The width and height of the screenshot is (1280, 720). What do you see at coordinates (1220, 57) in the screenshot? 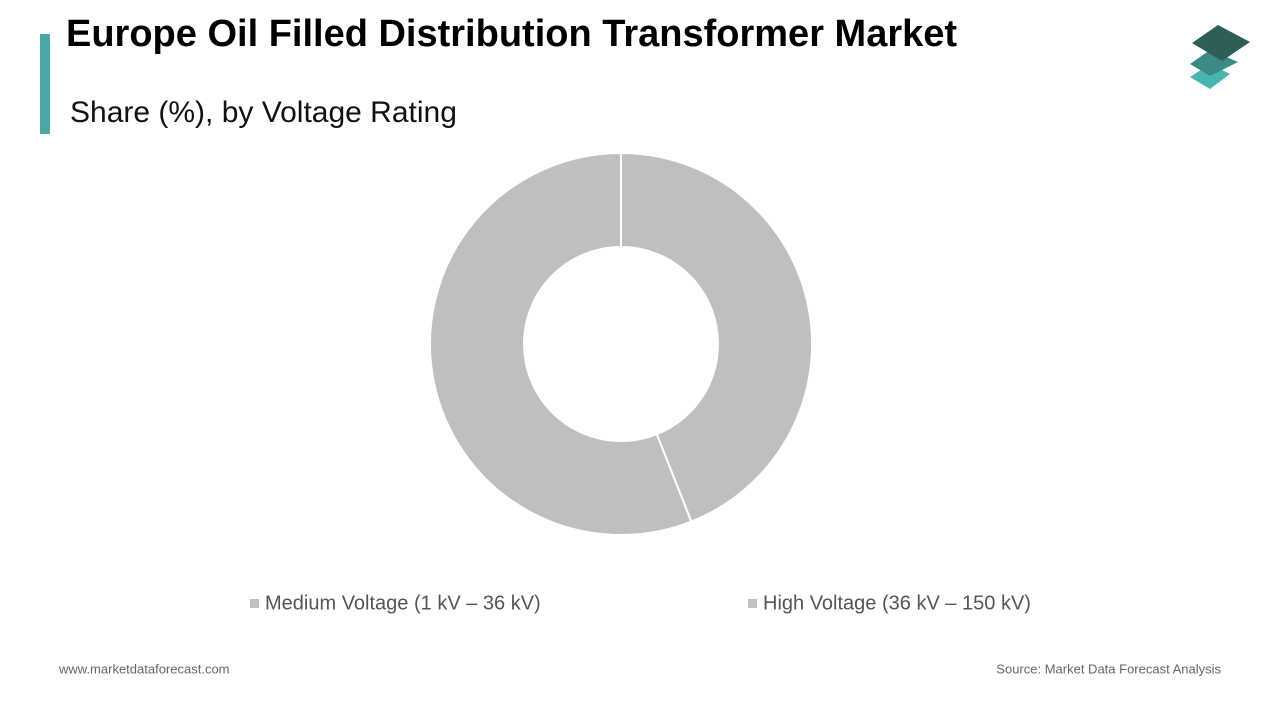
I see `logo` at bounding box center [1220, 57].